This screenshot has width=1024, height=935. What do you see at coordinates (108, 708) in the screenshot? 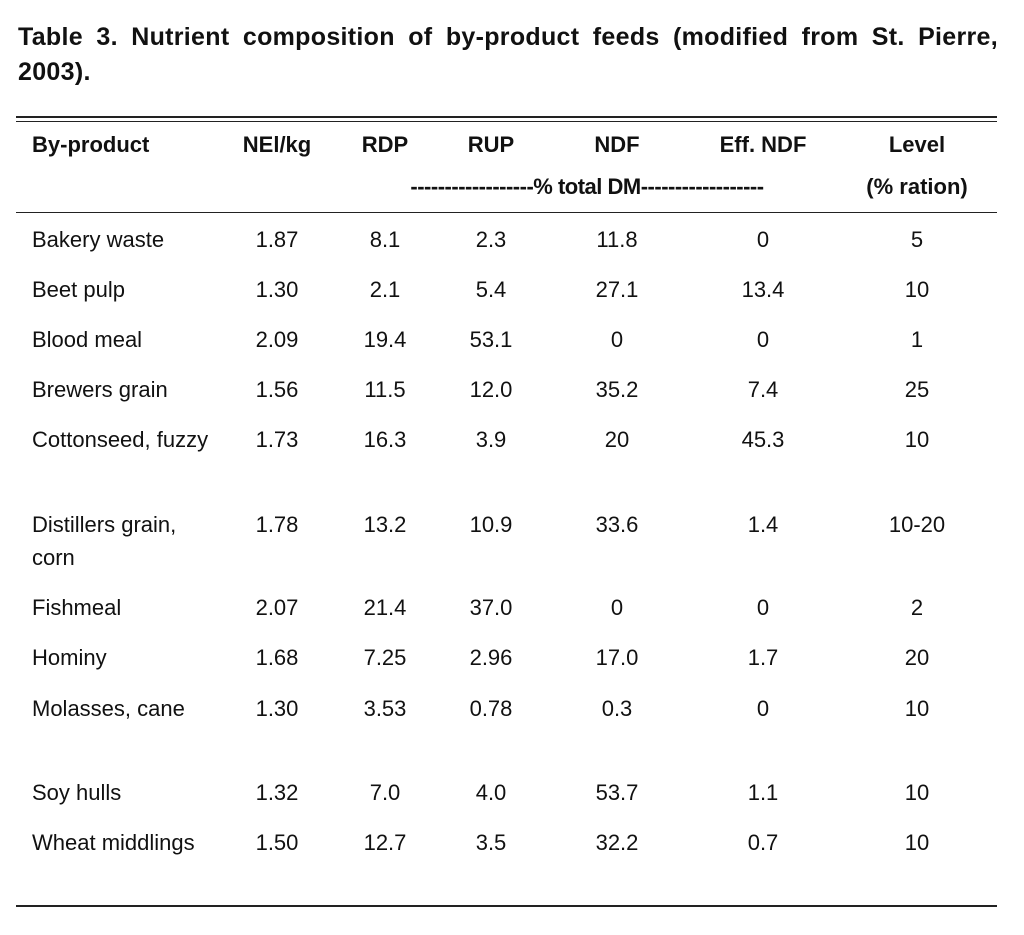
I see `row-name: Molasses, cane` at bounding box center [108, 708].